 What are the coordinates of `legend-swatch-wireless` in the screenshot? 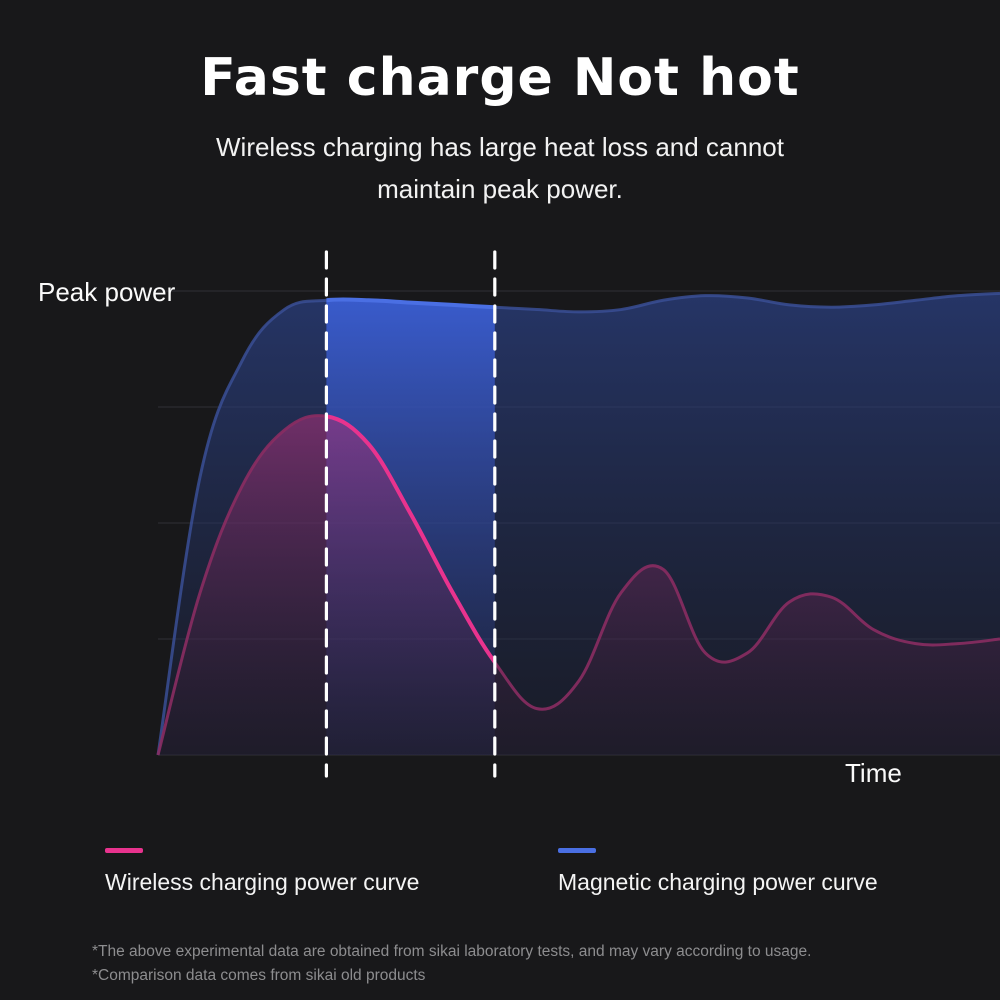 It's located at (124, 850).